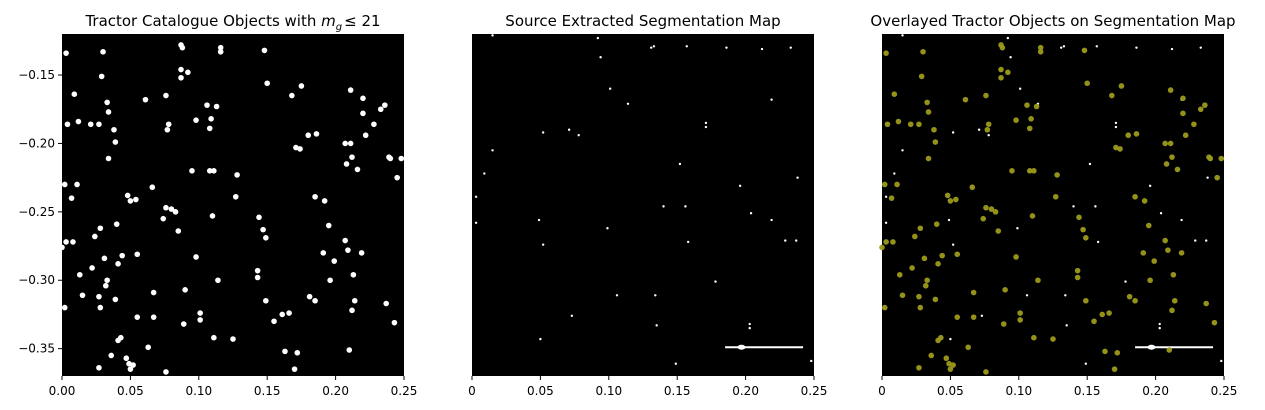  I want to click on y-tick-label: −0.25, so click(36, 212).